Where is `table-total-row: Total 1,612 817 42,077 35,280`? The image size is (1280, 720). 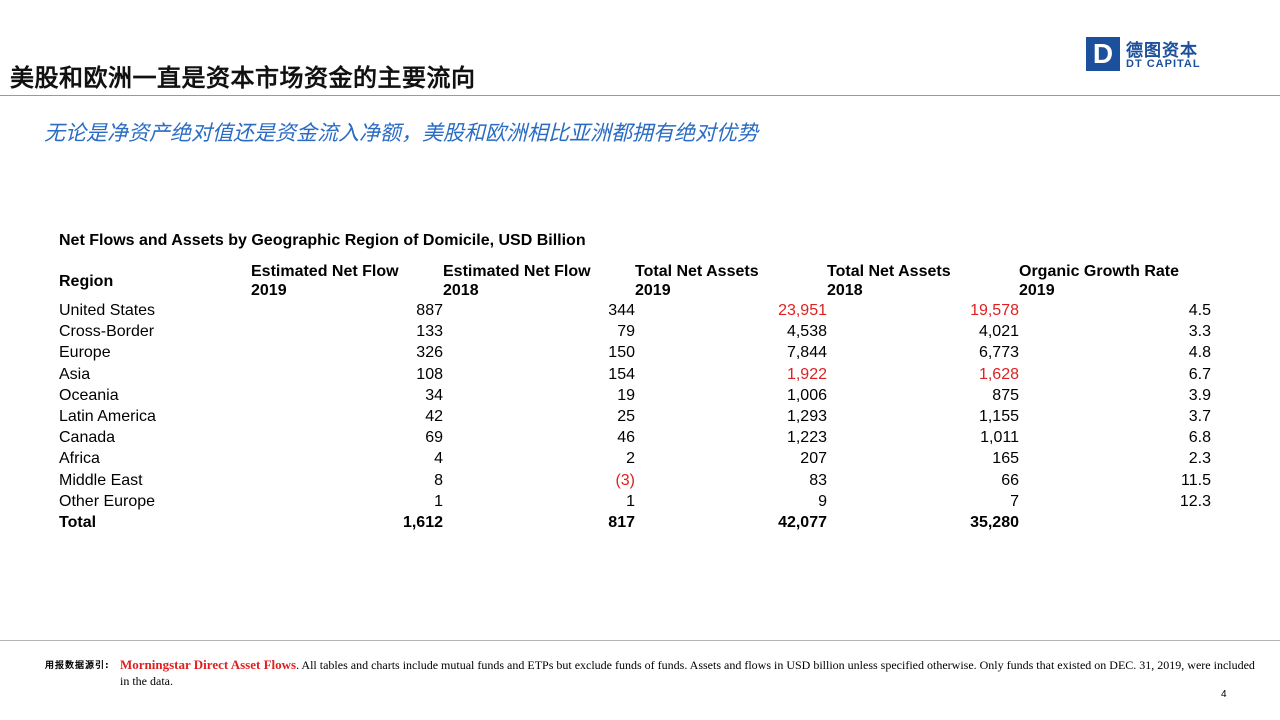 table-total-row: Total 1,612 817 42,077 35,280 is located at coordinates (635, 522).